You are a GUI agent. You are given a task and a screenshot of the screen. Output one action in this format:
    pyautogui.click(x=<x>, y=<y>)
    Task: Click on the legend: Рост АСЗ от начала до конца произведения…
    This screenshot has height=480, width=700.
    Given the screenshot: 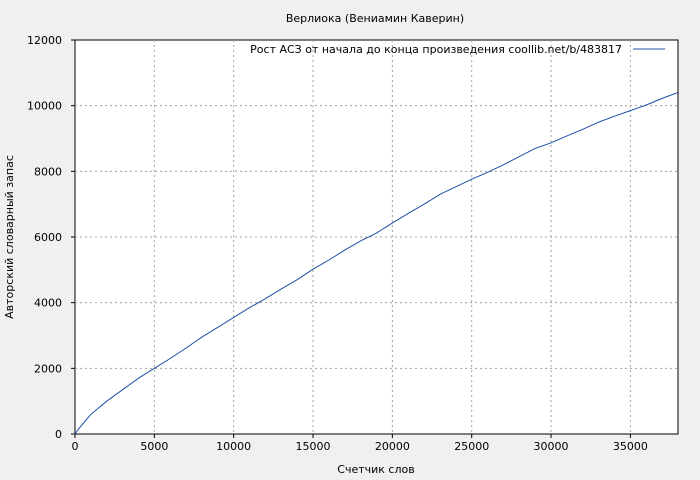 What is the action you would take?
    pyautogui.click(x=457, y=49)
    